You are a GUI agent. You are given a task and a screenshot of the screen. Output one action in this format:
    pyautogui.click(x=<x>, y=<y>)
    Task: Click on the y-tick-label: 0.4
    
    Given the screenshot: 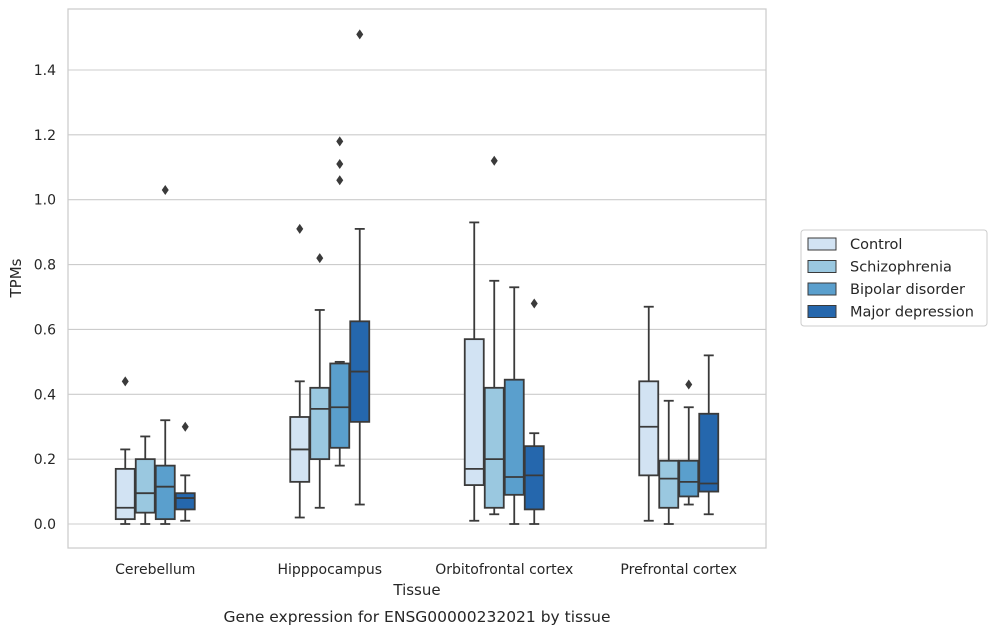 What is the action you would take?
    pyautogui.click(x=45, y=395)
    